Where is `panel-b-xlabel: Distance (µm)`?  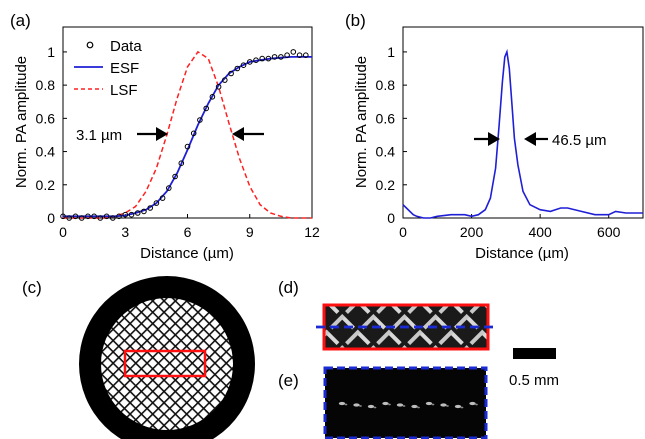
panel-b-xlabel: Distance (µm) is located at coordinates (522, 253).